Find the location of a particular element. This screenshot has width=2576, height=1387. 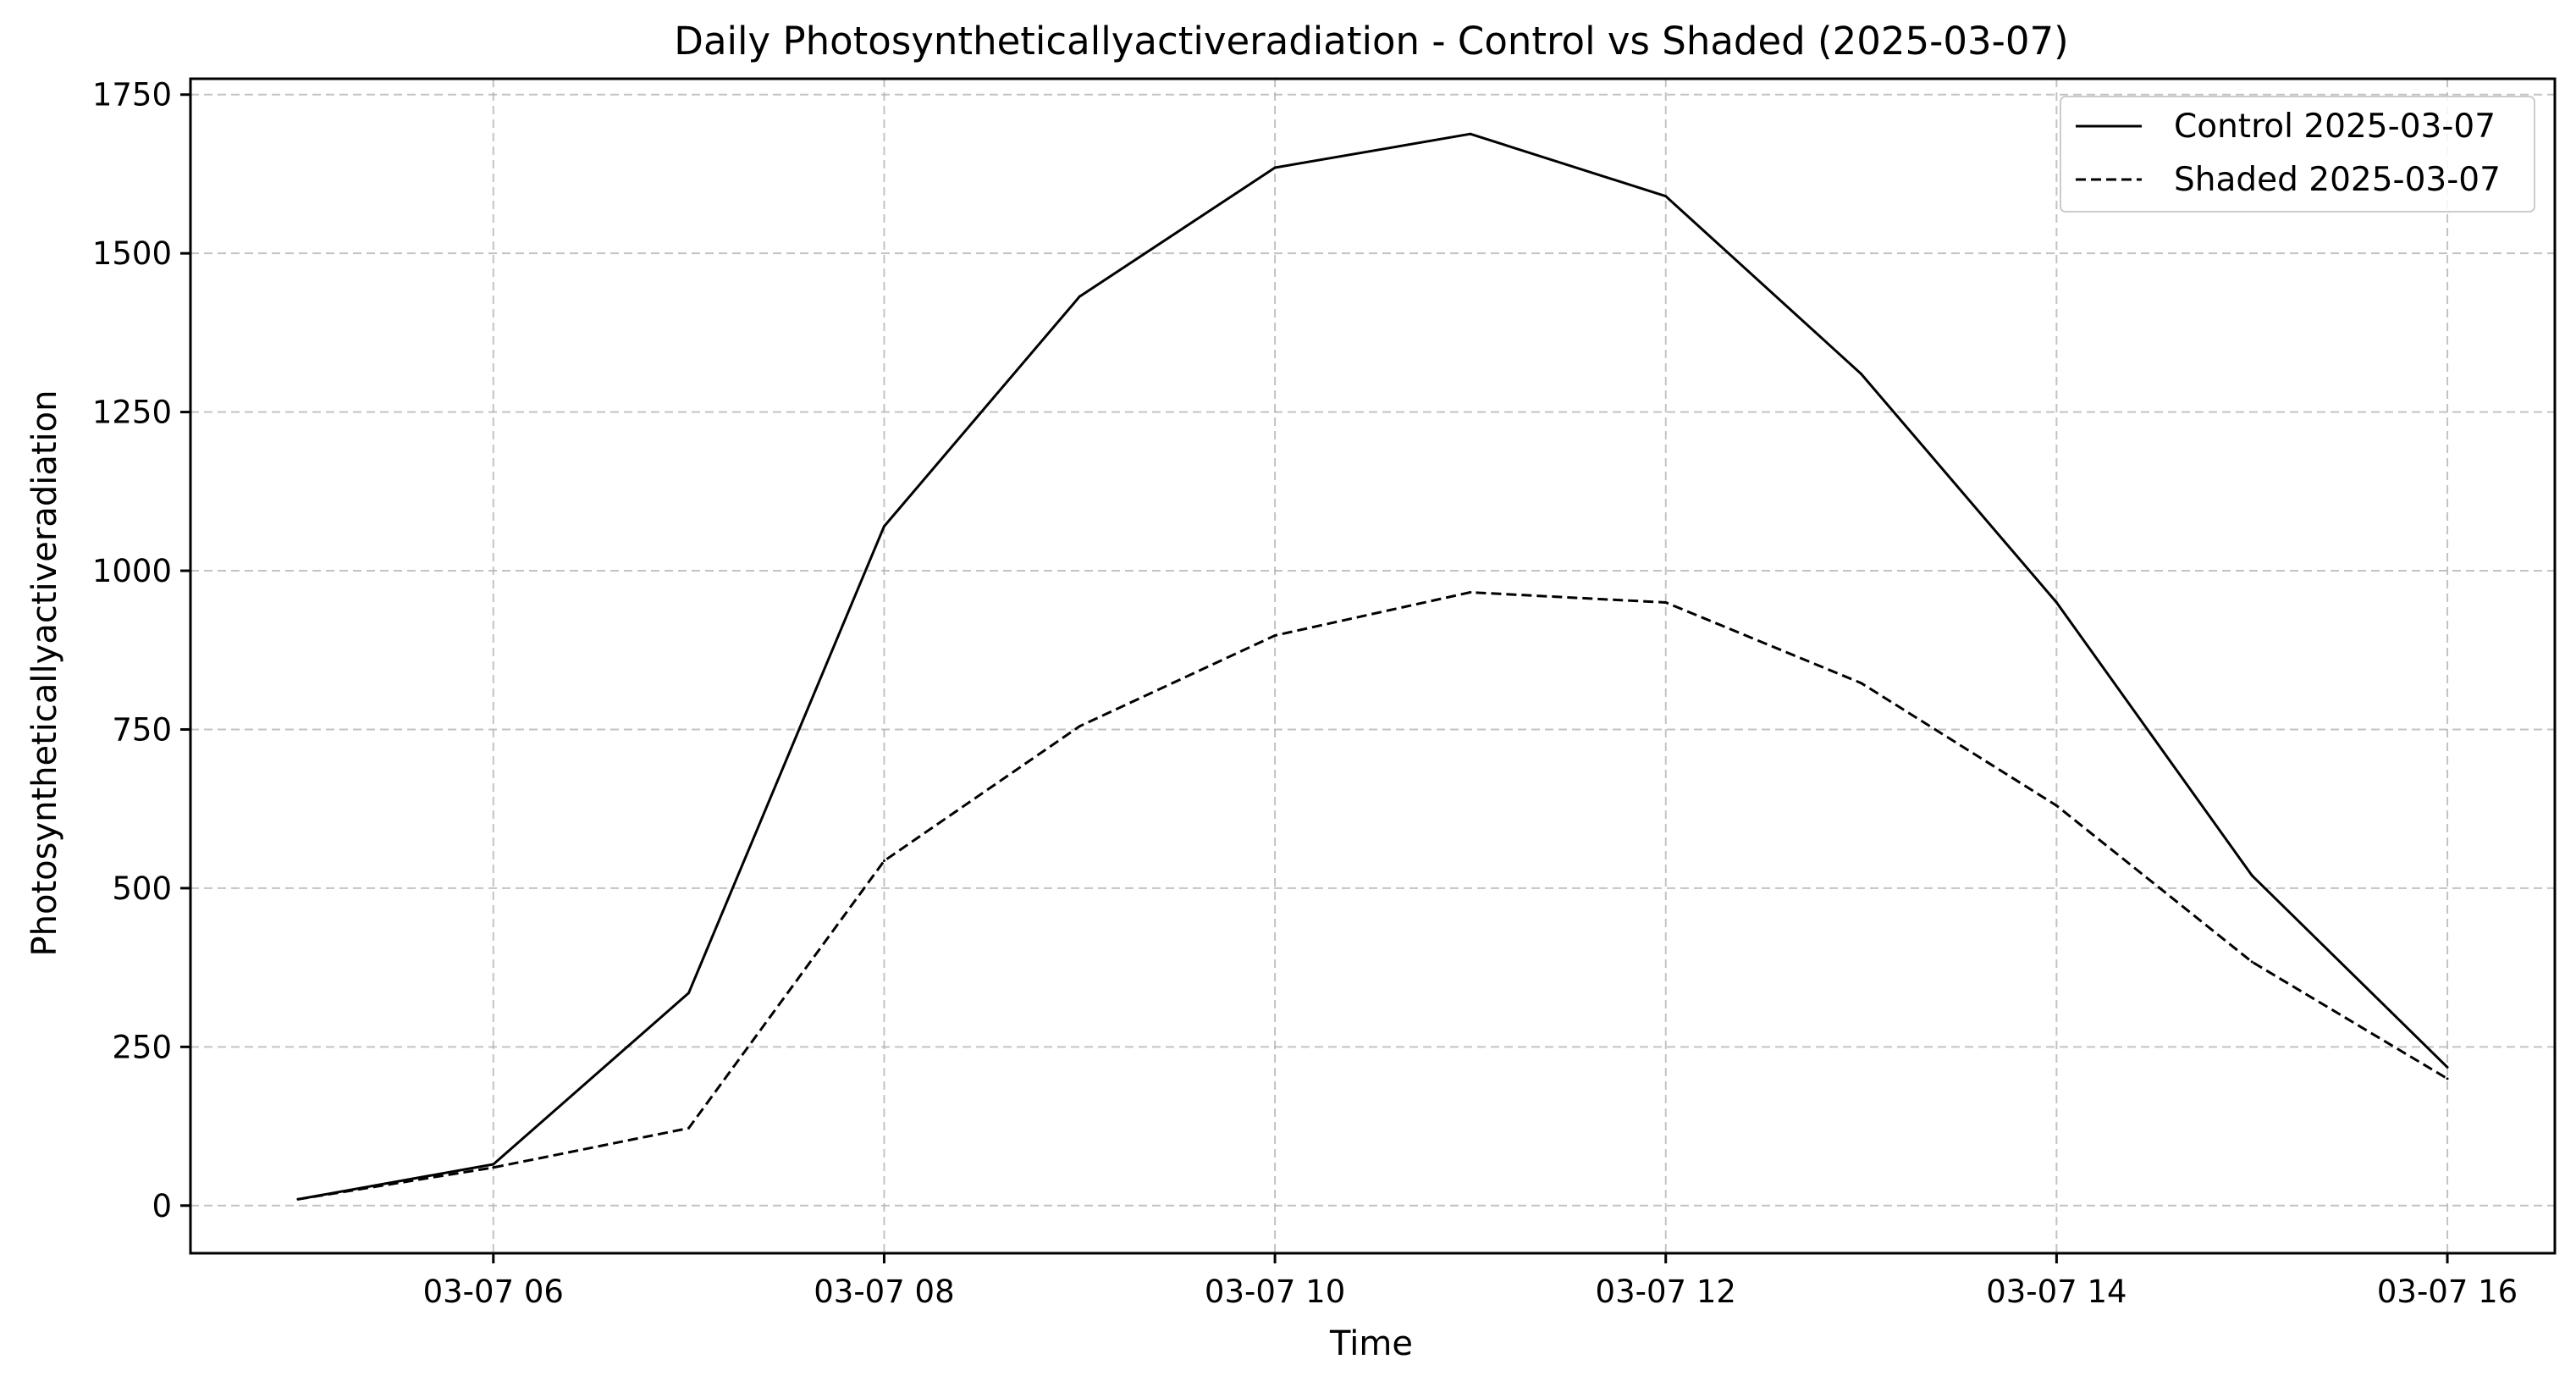

x-axis-label: Time is located at coordinates (1371, 1343).